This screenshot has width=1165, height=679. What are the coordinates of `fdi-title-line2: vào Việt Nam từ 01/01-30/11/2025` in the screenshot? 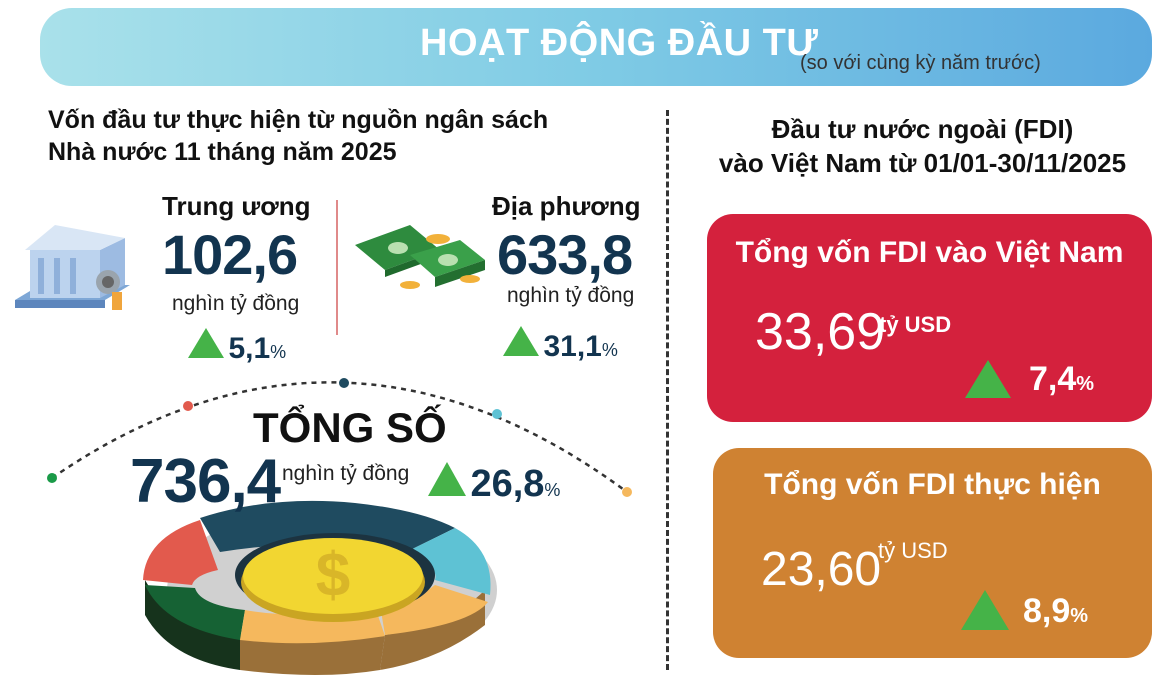 It's located at (922, 163).